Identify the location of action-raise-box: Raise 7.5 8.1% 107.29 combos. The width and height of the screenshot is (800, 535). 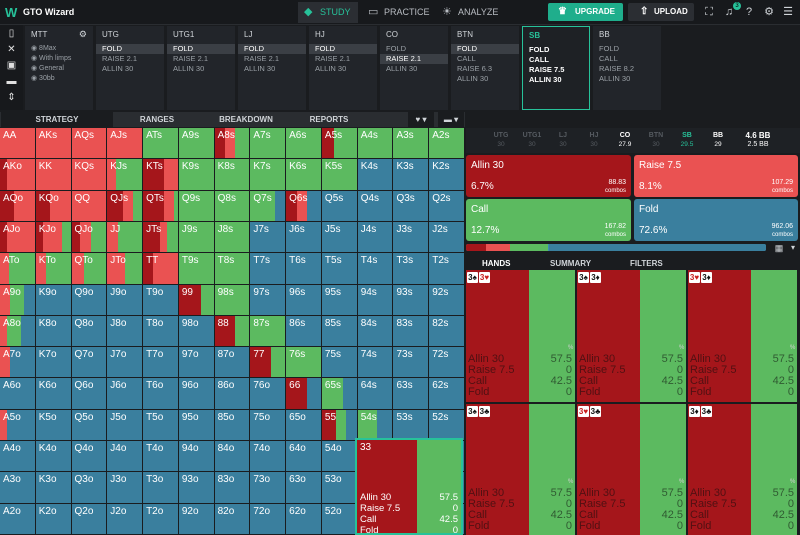
(716, 176).